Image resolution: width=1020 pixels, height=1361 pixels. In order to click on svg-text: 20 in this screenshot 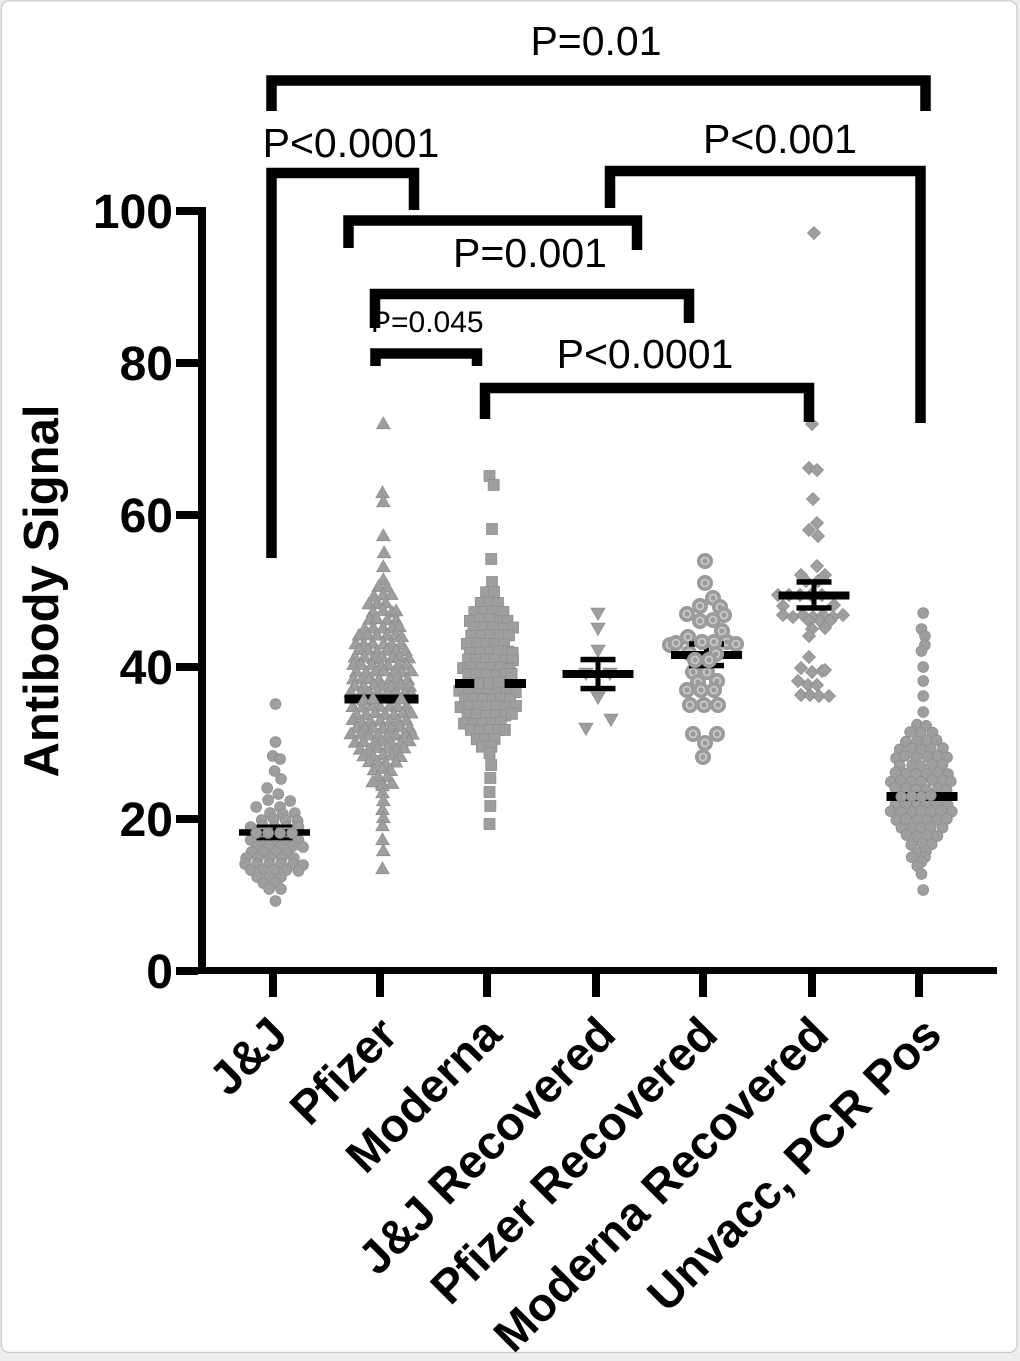, I will do `click(146, 820)`.